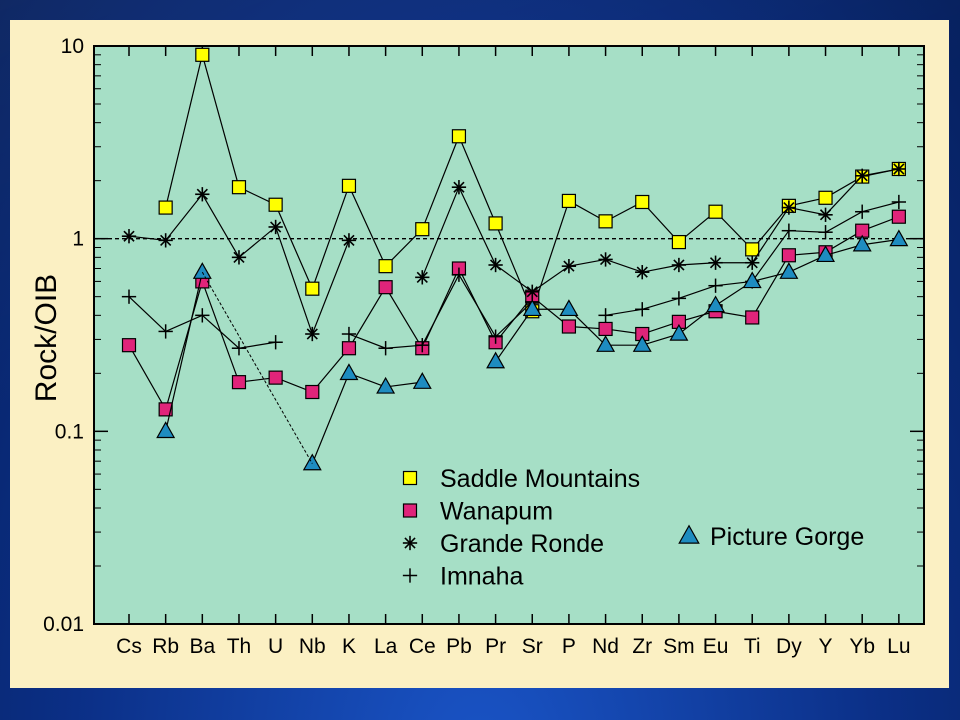 The width and height of the screenshot is (960, 720). I want to click on x-tick-label: Pr, so click(495, 646).